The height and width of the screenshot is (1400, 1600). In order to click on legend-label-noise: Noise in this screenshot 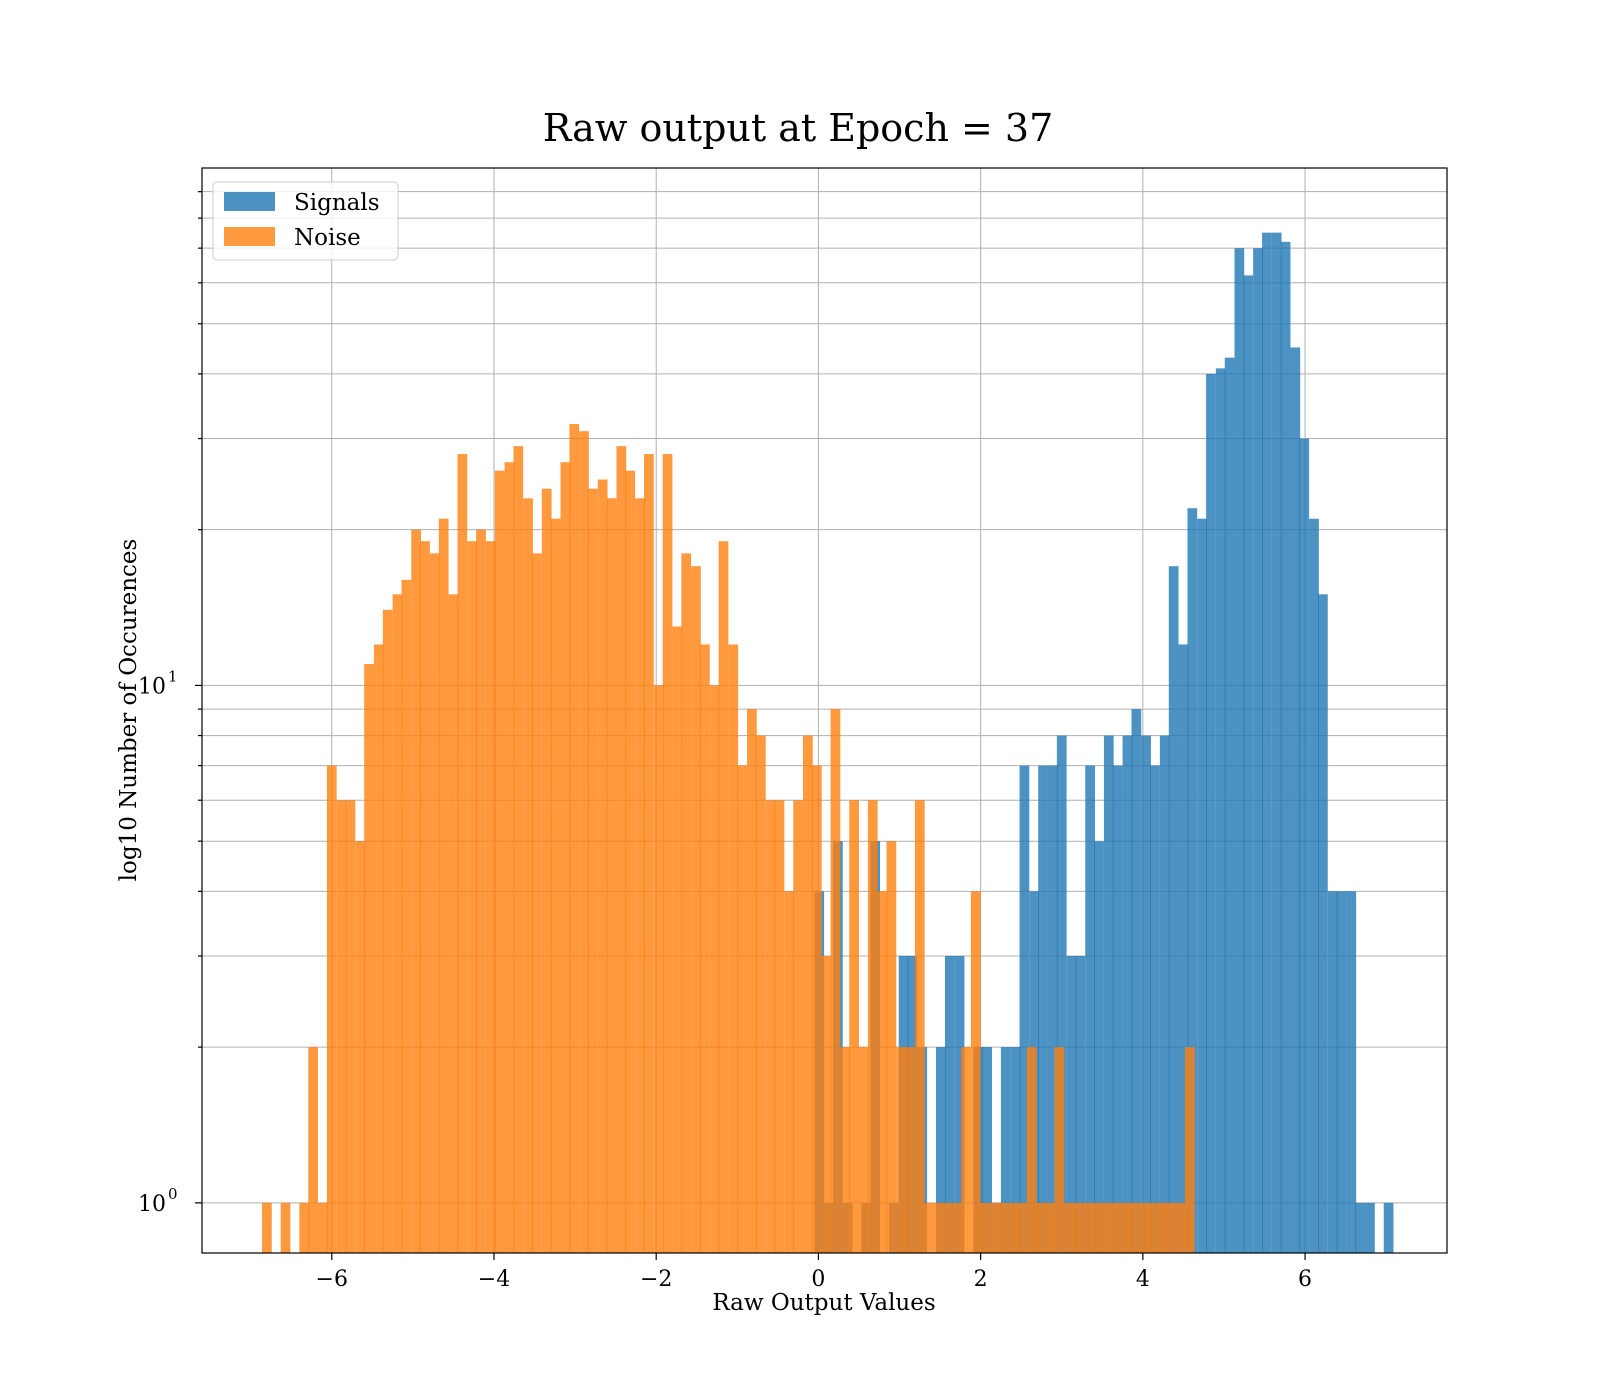, I will do `click(327, 238)`.